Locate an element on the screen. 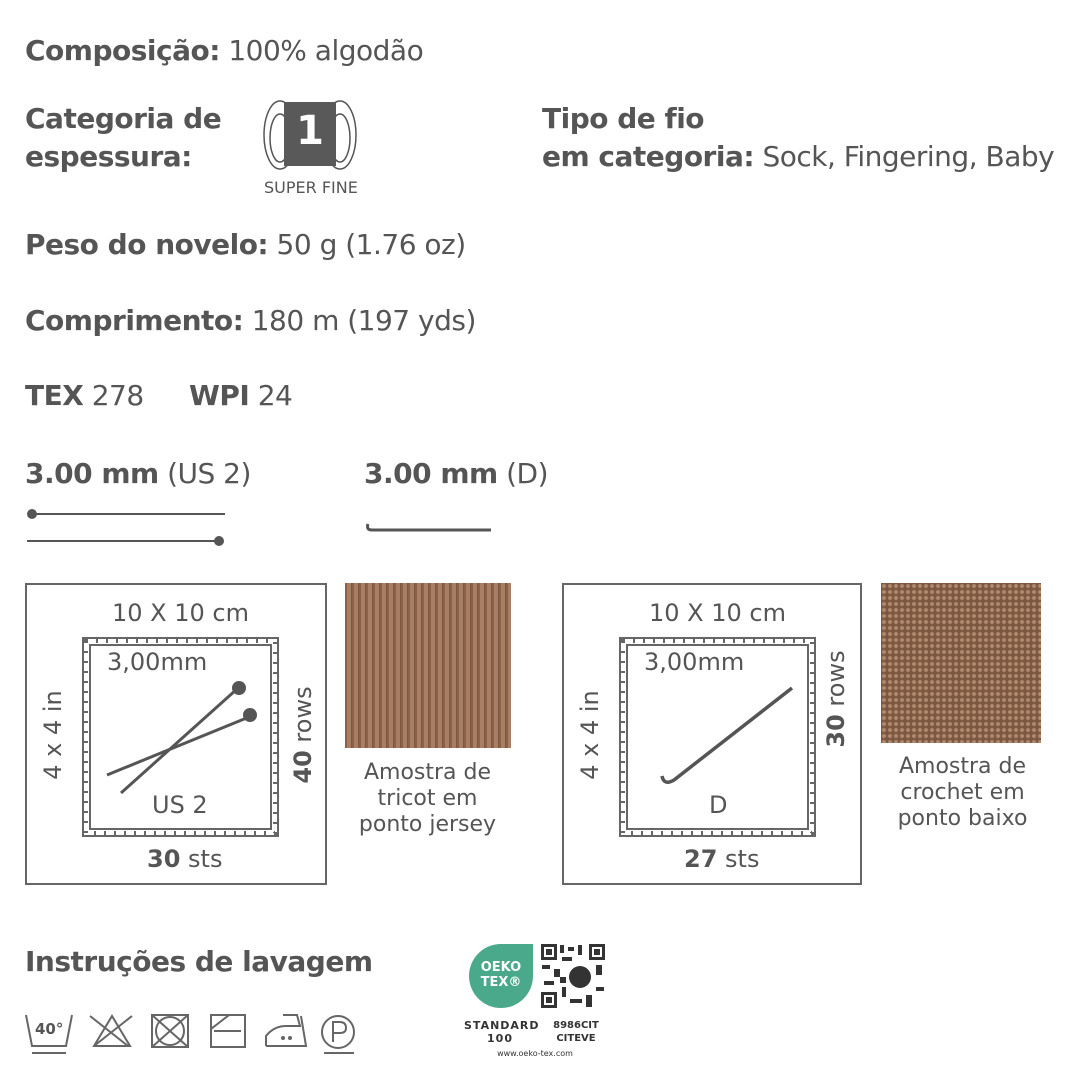  needle-size: 3.00 mm (US 2) is located at coordinates (138, 473).